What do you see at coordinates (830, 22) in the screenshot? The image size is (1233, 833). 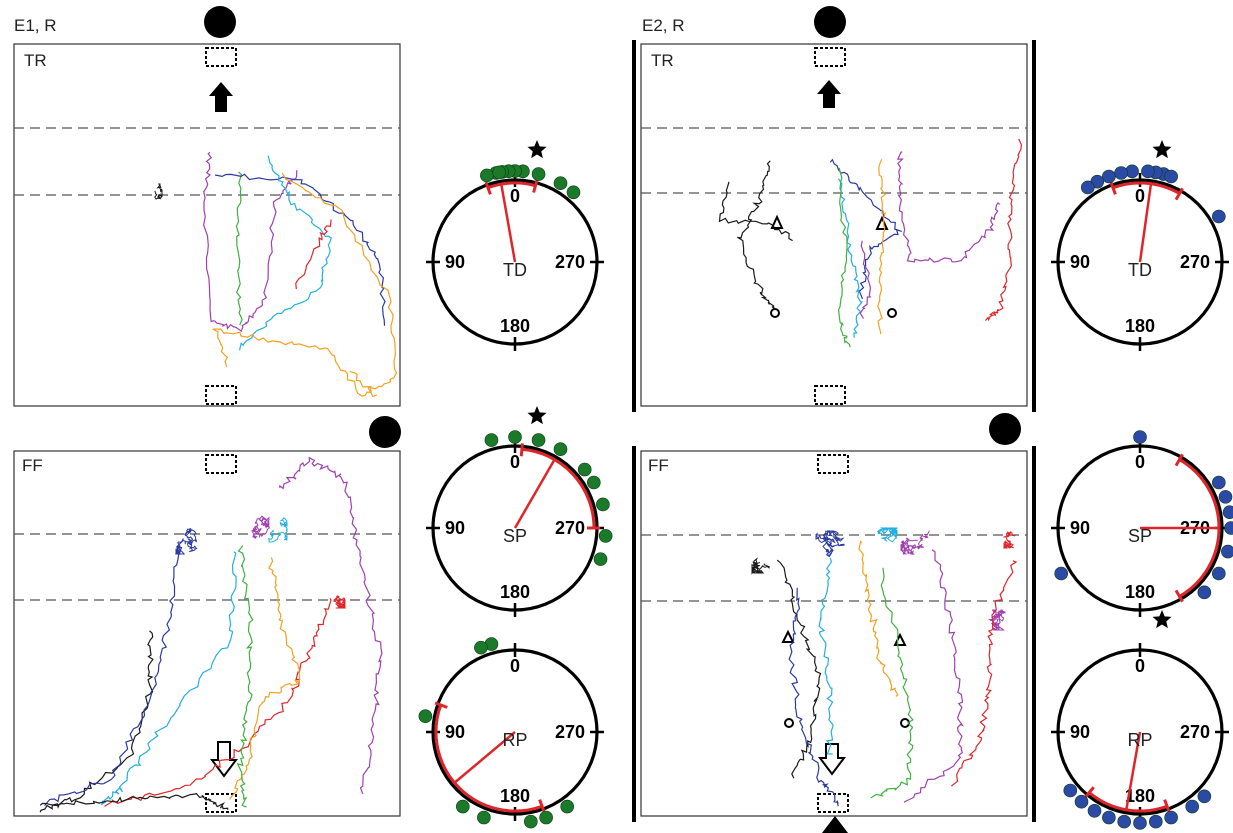 I see `stimulus-dot-e2-top` at bounding box center [830, 22].